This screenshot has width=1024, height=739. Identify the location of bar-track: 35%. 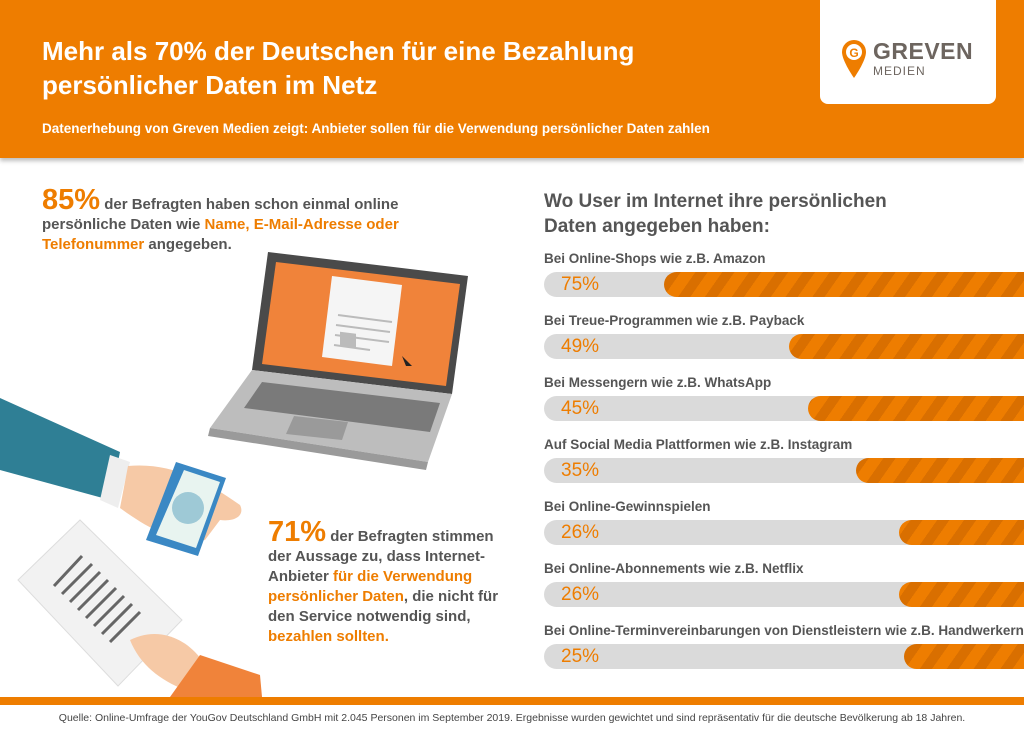
(784, 470).